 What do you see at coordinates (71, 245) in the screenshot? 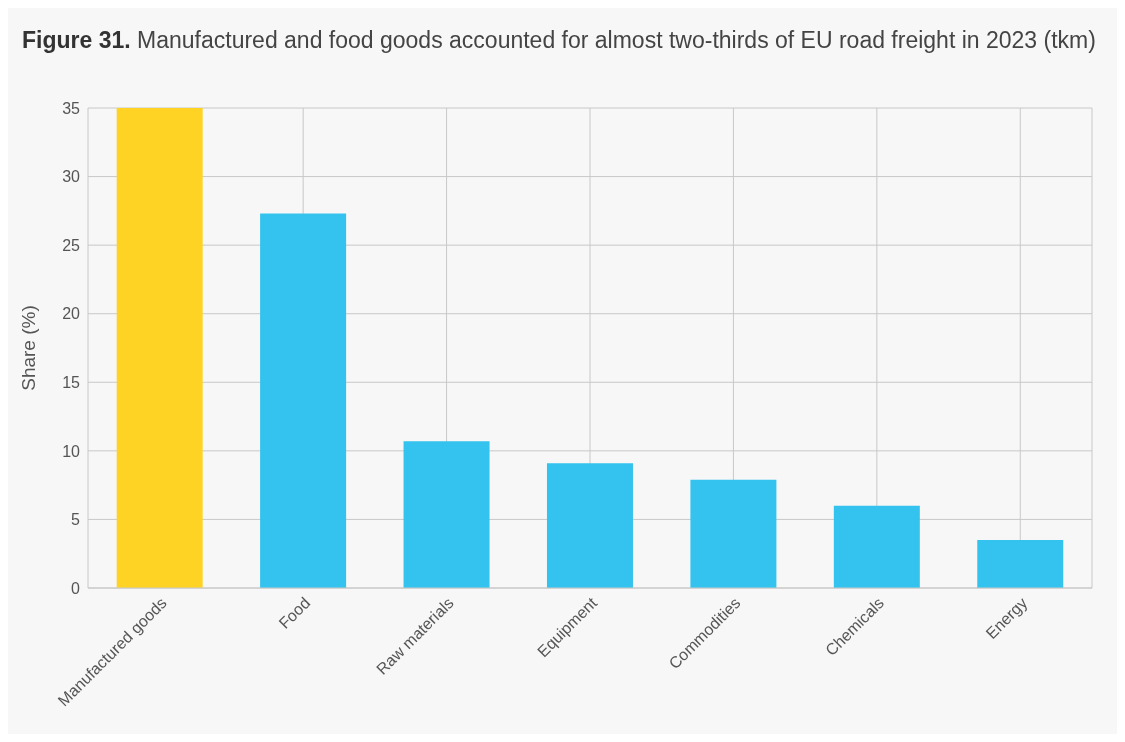
I see `y-tick-label: 25` at bounding box center [71, 245].